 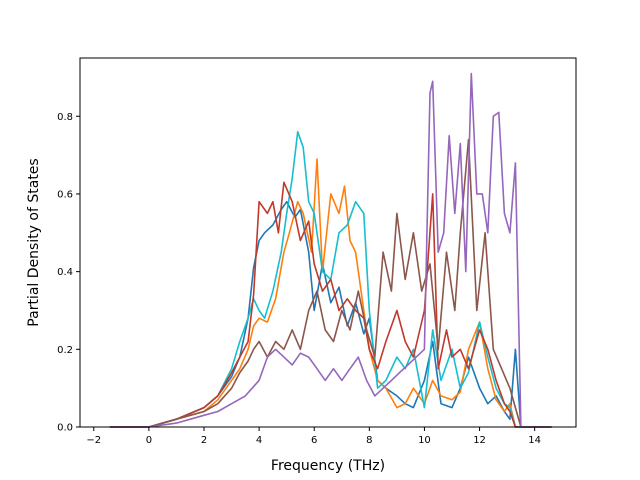 What do you see at coordinates (424, 440) in the screenshot?
I see `x-tick-label: 10` at bounding box center [424, 440].